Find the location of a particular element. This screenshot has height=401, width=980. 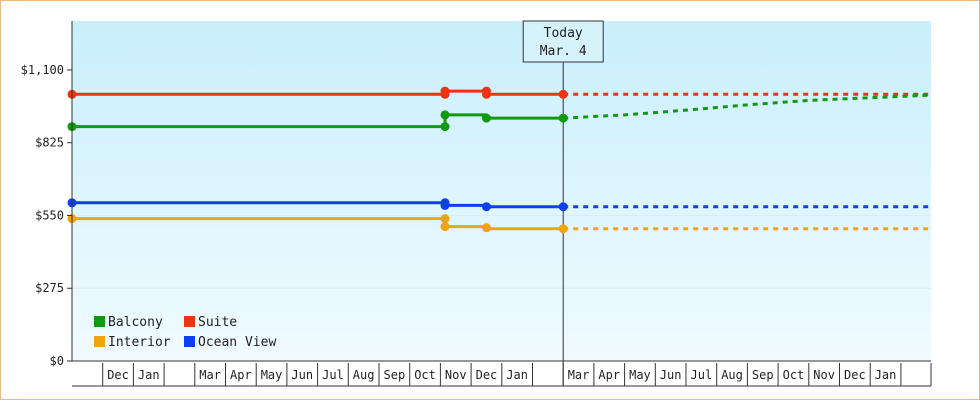

y-tick-label: $1,100 is located at coordinates (42, 70).